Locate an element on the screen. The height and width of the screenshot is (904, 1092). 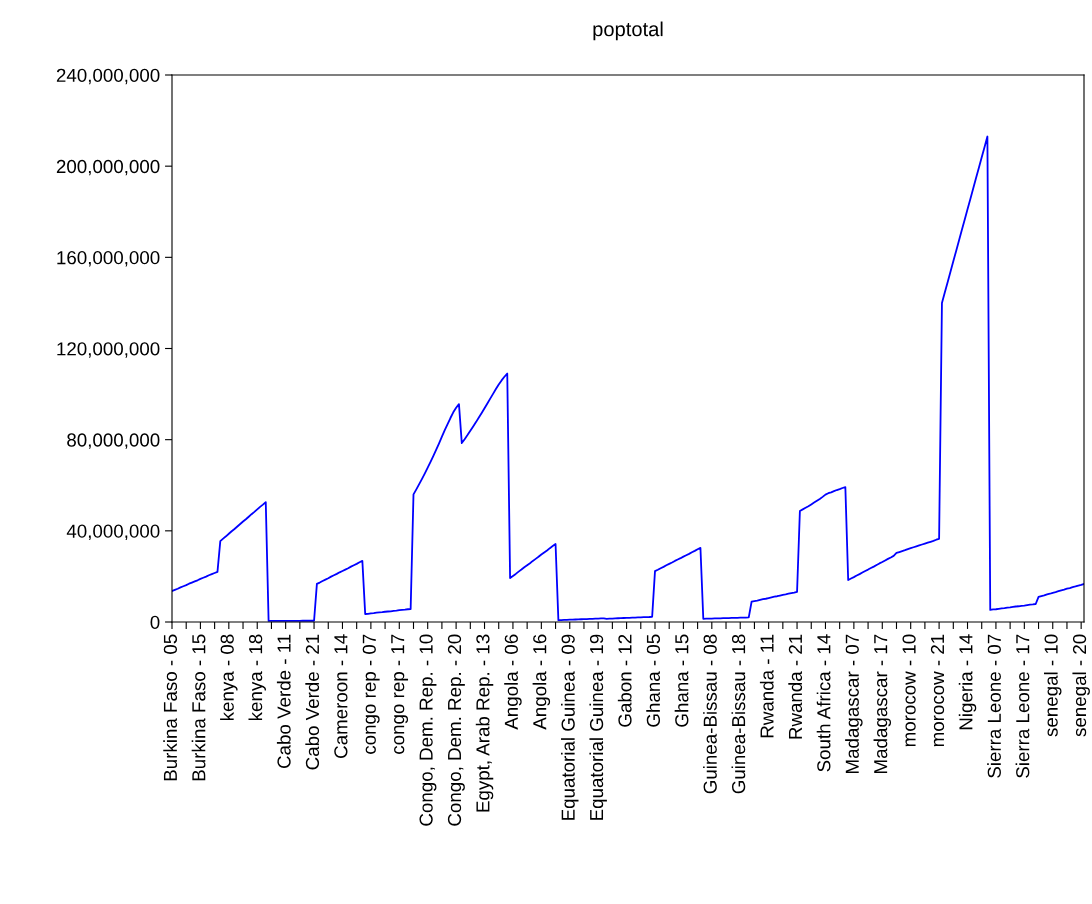
x-tick-label: kenya - 08 is located at coordinates (229, 677).